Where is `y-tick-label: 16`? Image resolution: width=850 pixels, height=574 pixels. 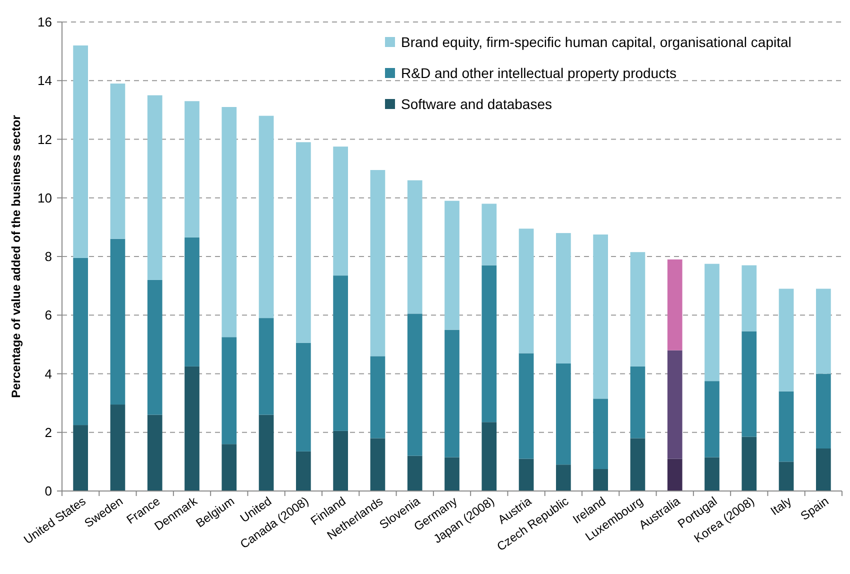
y-tick-label: 16 is located at coordinates (45, 22).